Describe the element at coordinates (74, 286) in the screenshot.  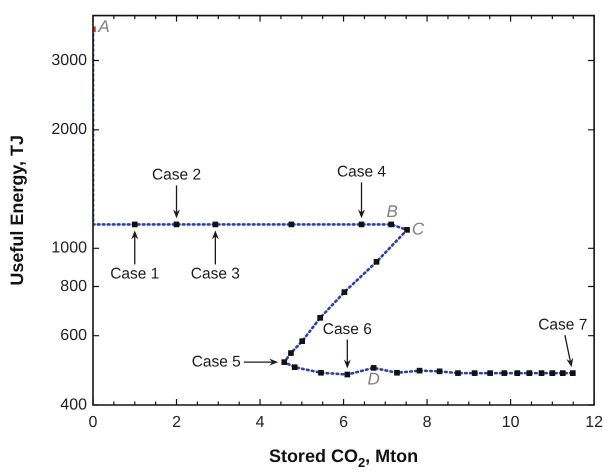
I see `y-tick-label: 800` at that location.